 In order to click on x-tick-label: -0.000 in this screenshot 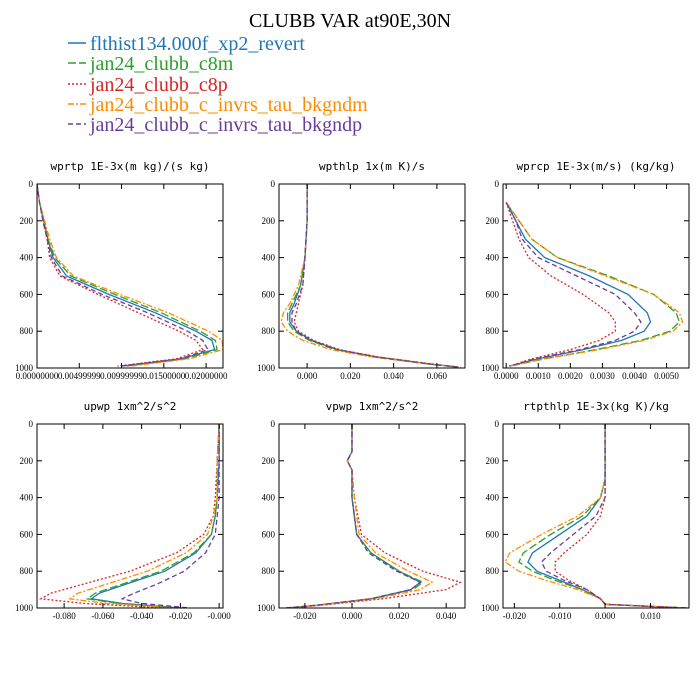, I will do `click(220, 616)`.